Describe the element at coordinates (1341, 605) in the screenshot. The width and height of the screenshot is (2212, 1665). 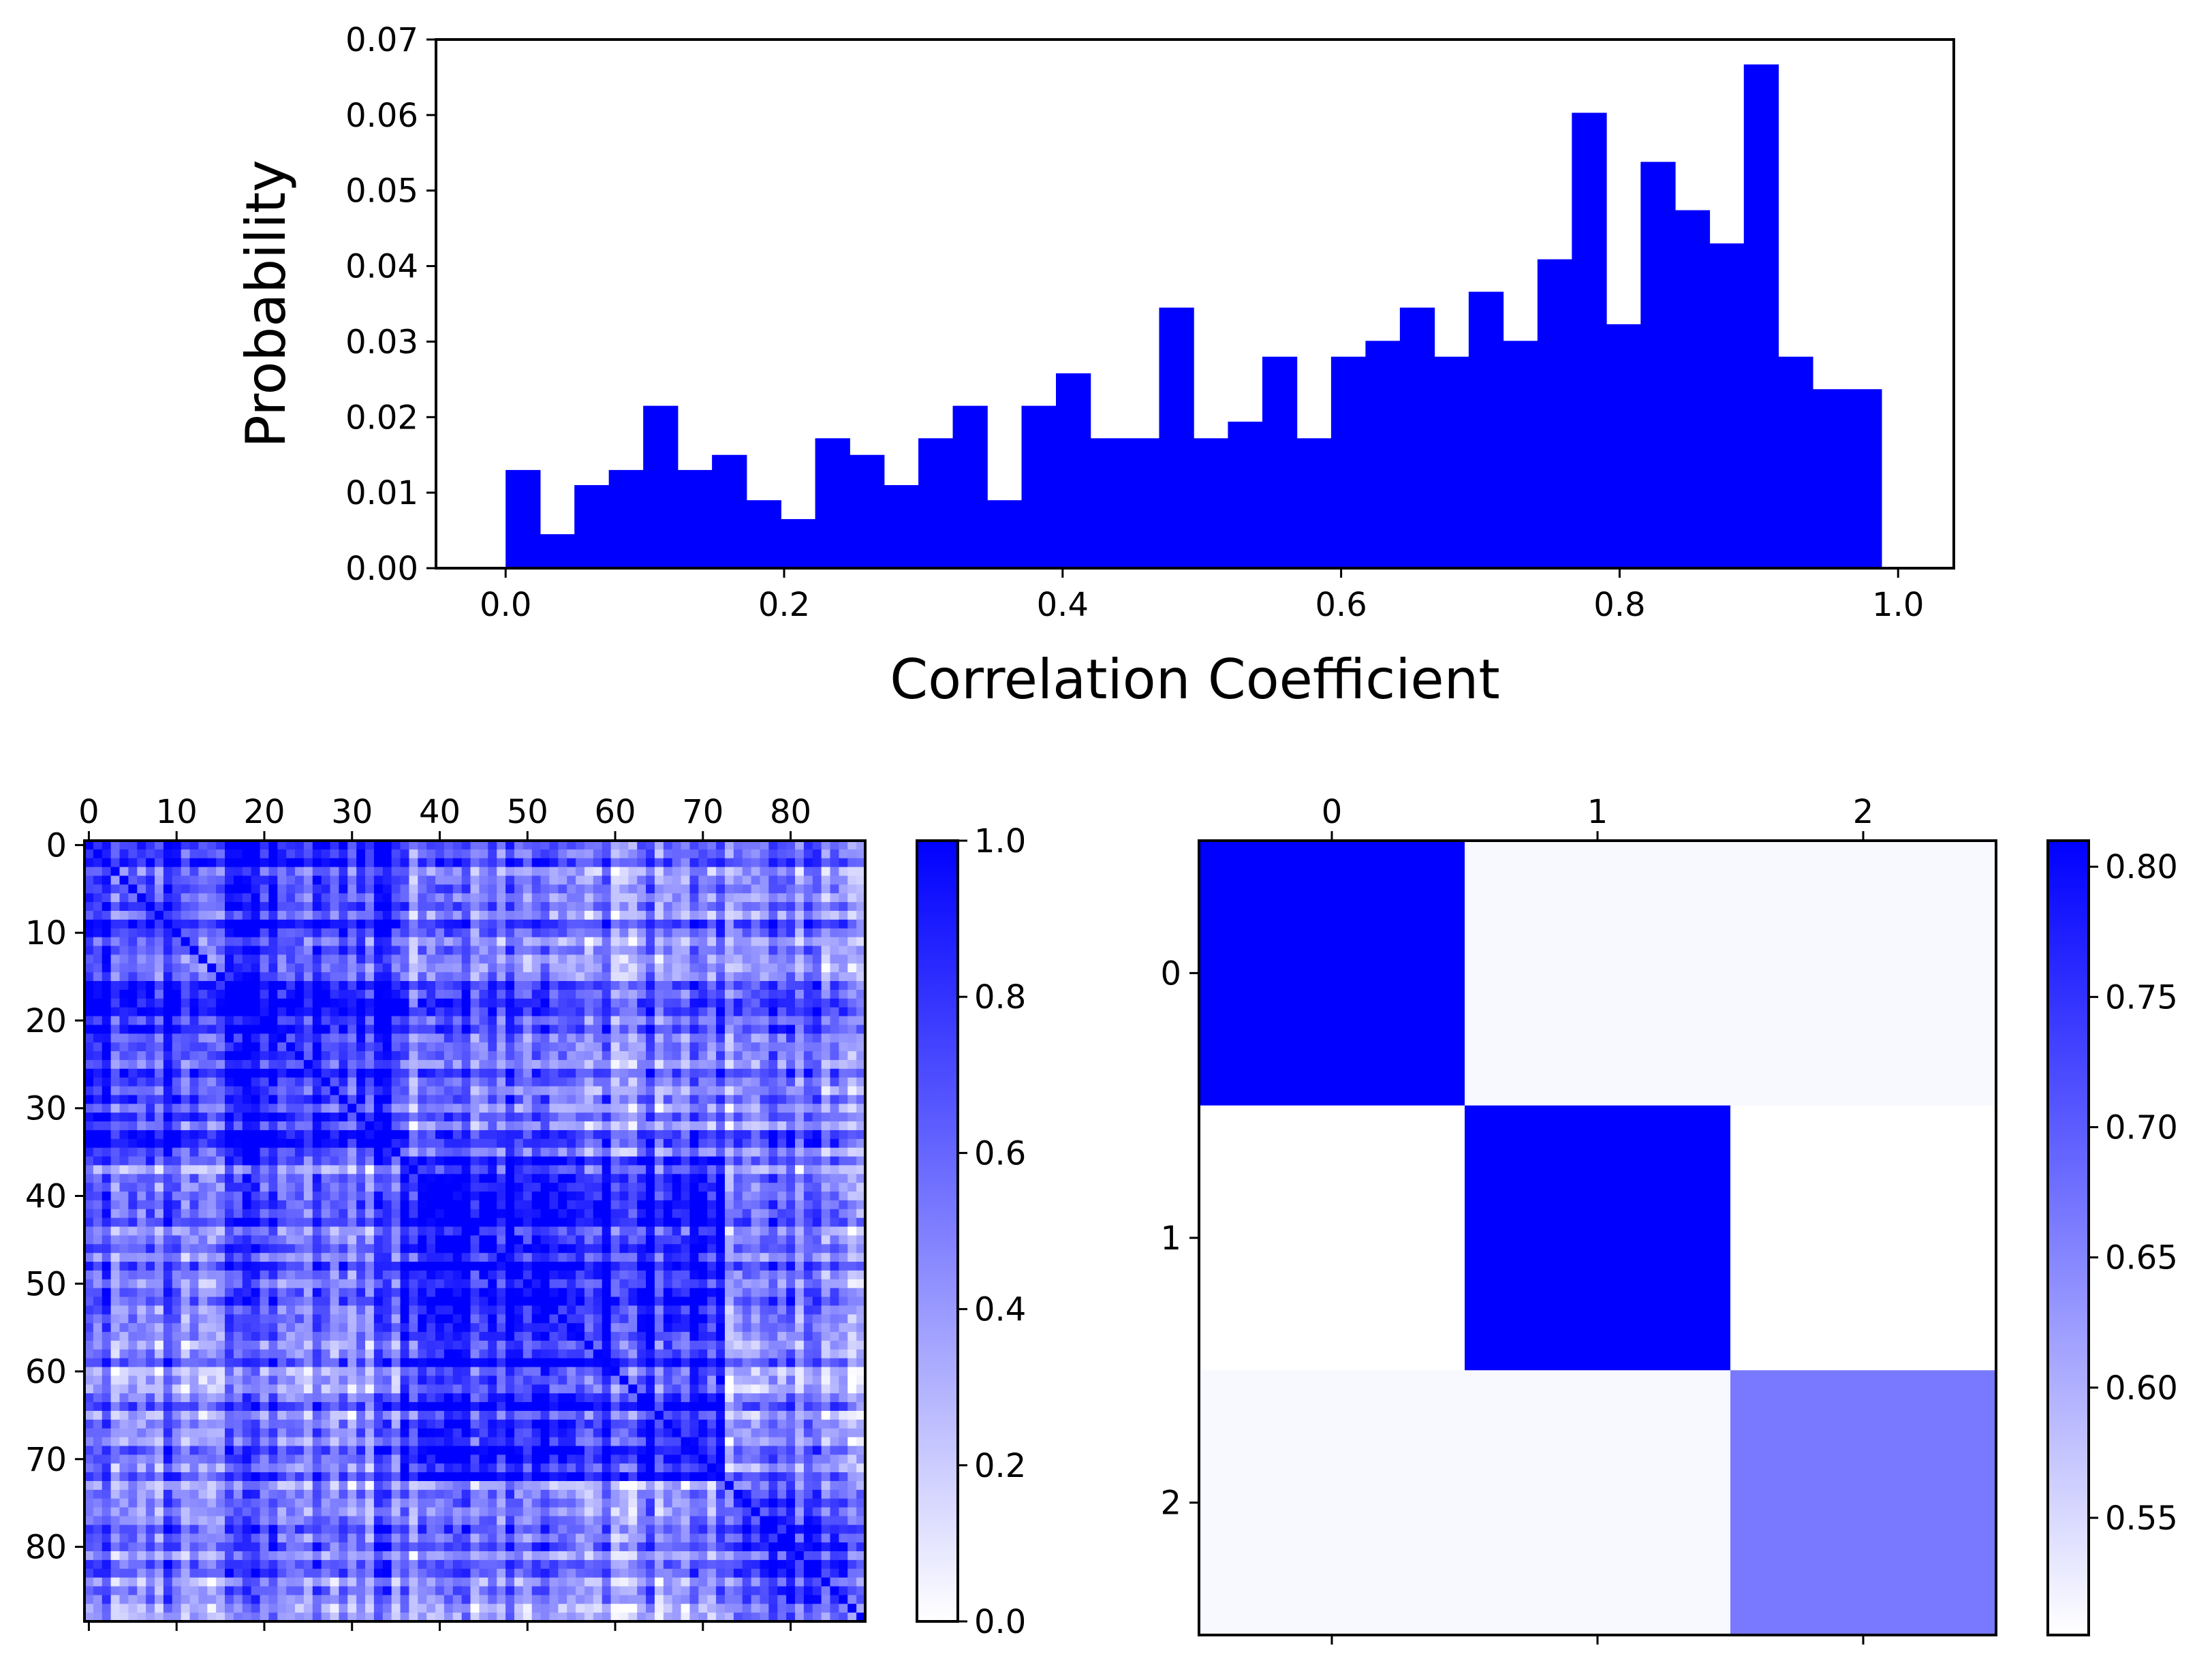
I see `x-tick-label: 0.6` at that location.